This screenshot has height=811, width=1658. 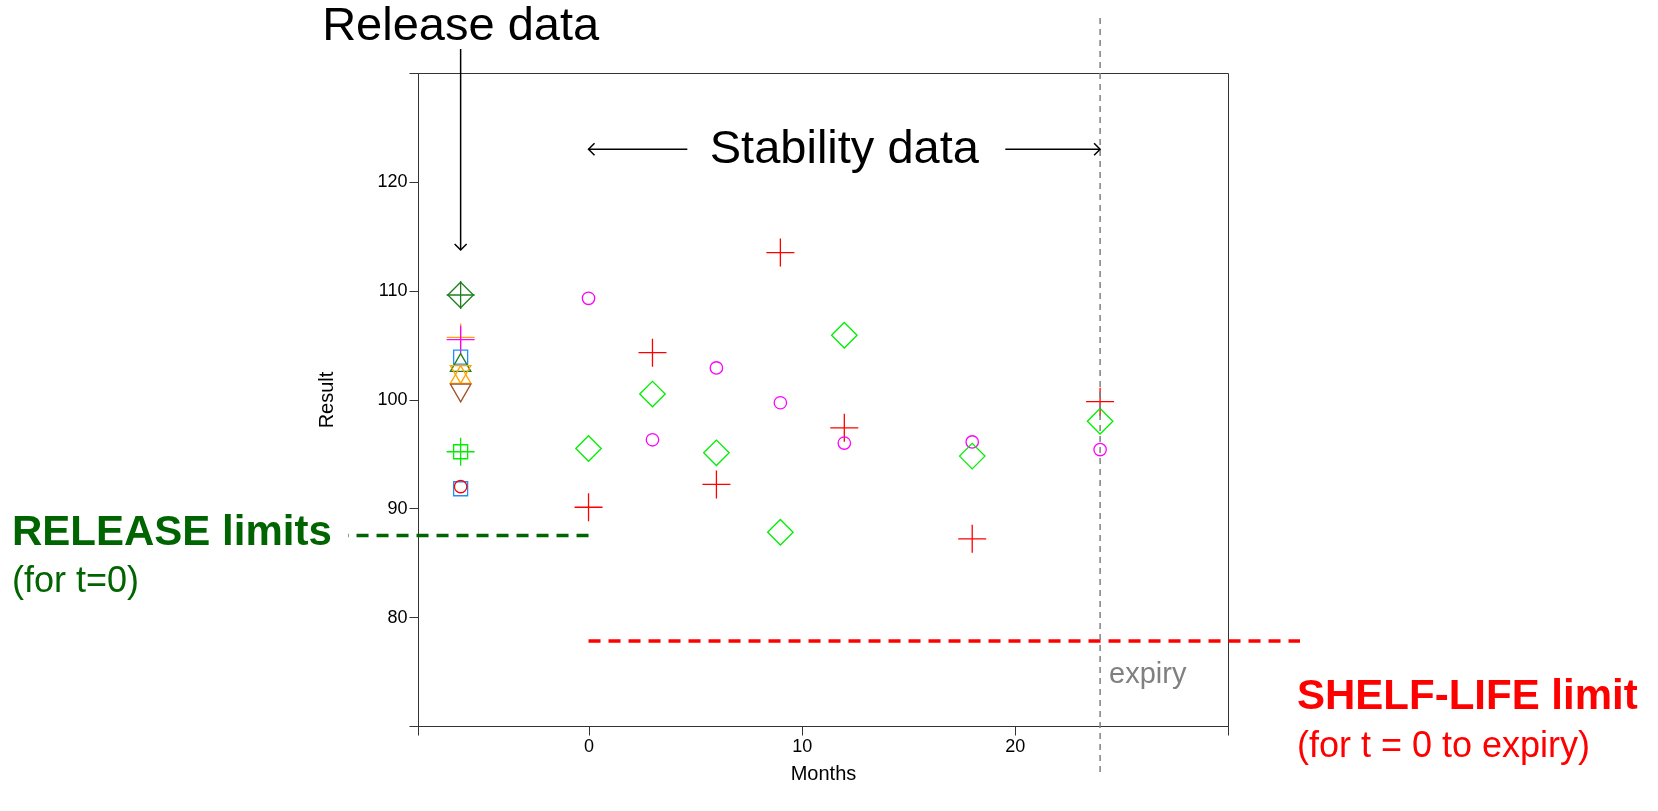 What do you see at coordinates (1444, 745) in the screenshot?
I see `text: (for t = 0 to expiry)` at bounding box center [1444, 745].